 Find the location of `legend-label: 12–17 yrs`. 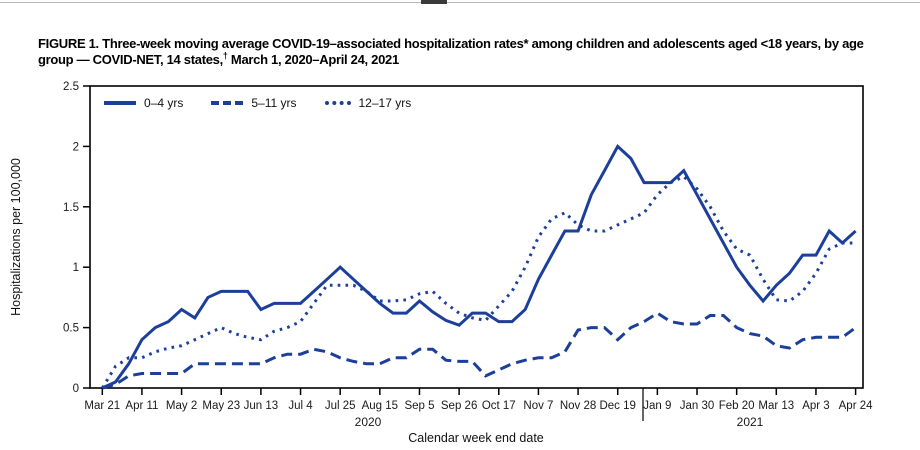

legend-label: 12–17 yrs is located at coordinates (385, 103).